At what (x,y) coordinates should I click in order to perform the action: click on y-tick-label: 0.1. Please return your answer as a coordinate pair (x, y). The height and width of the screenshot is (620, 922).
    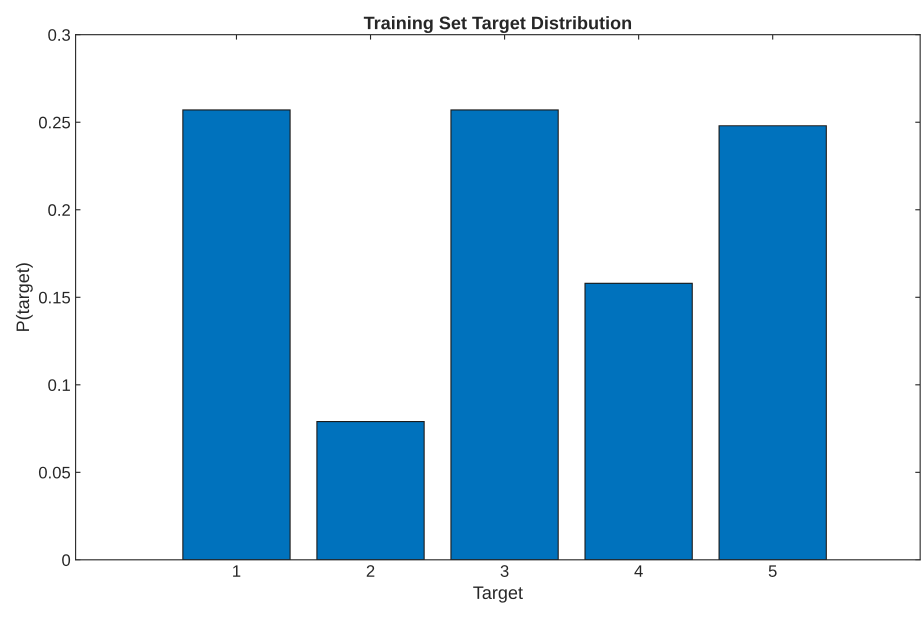
    Looking at the image, I should click on (59, 385).